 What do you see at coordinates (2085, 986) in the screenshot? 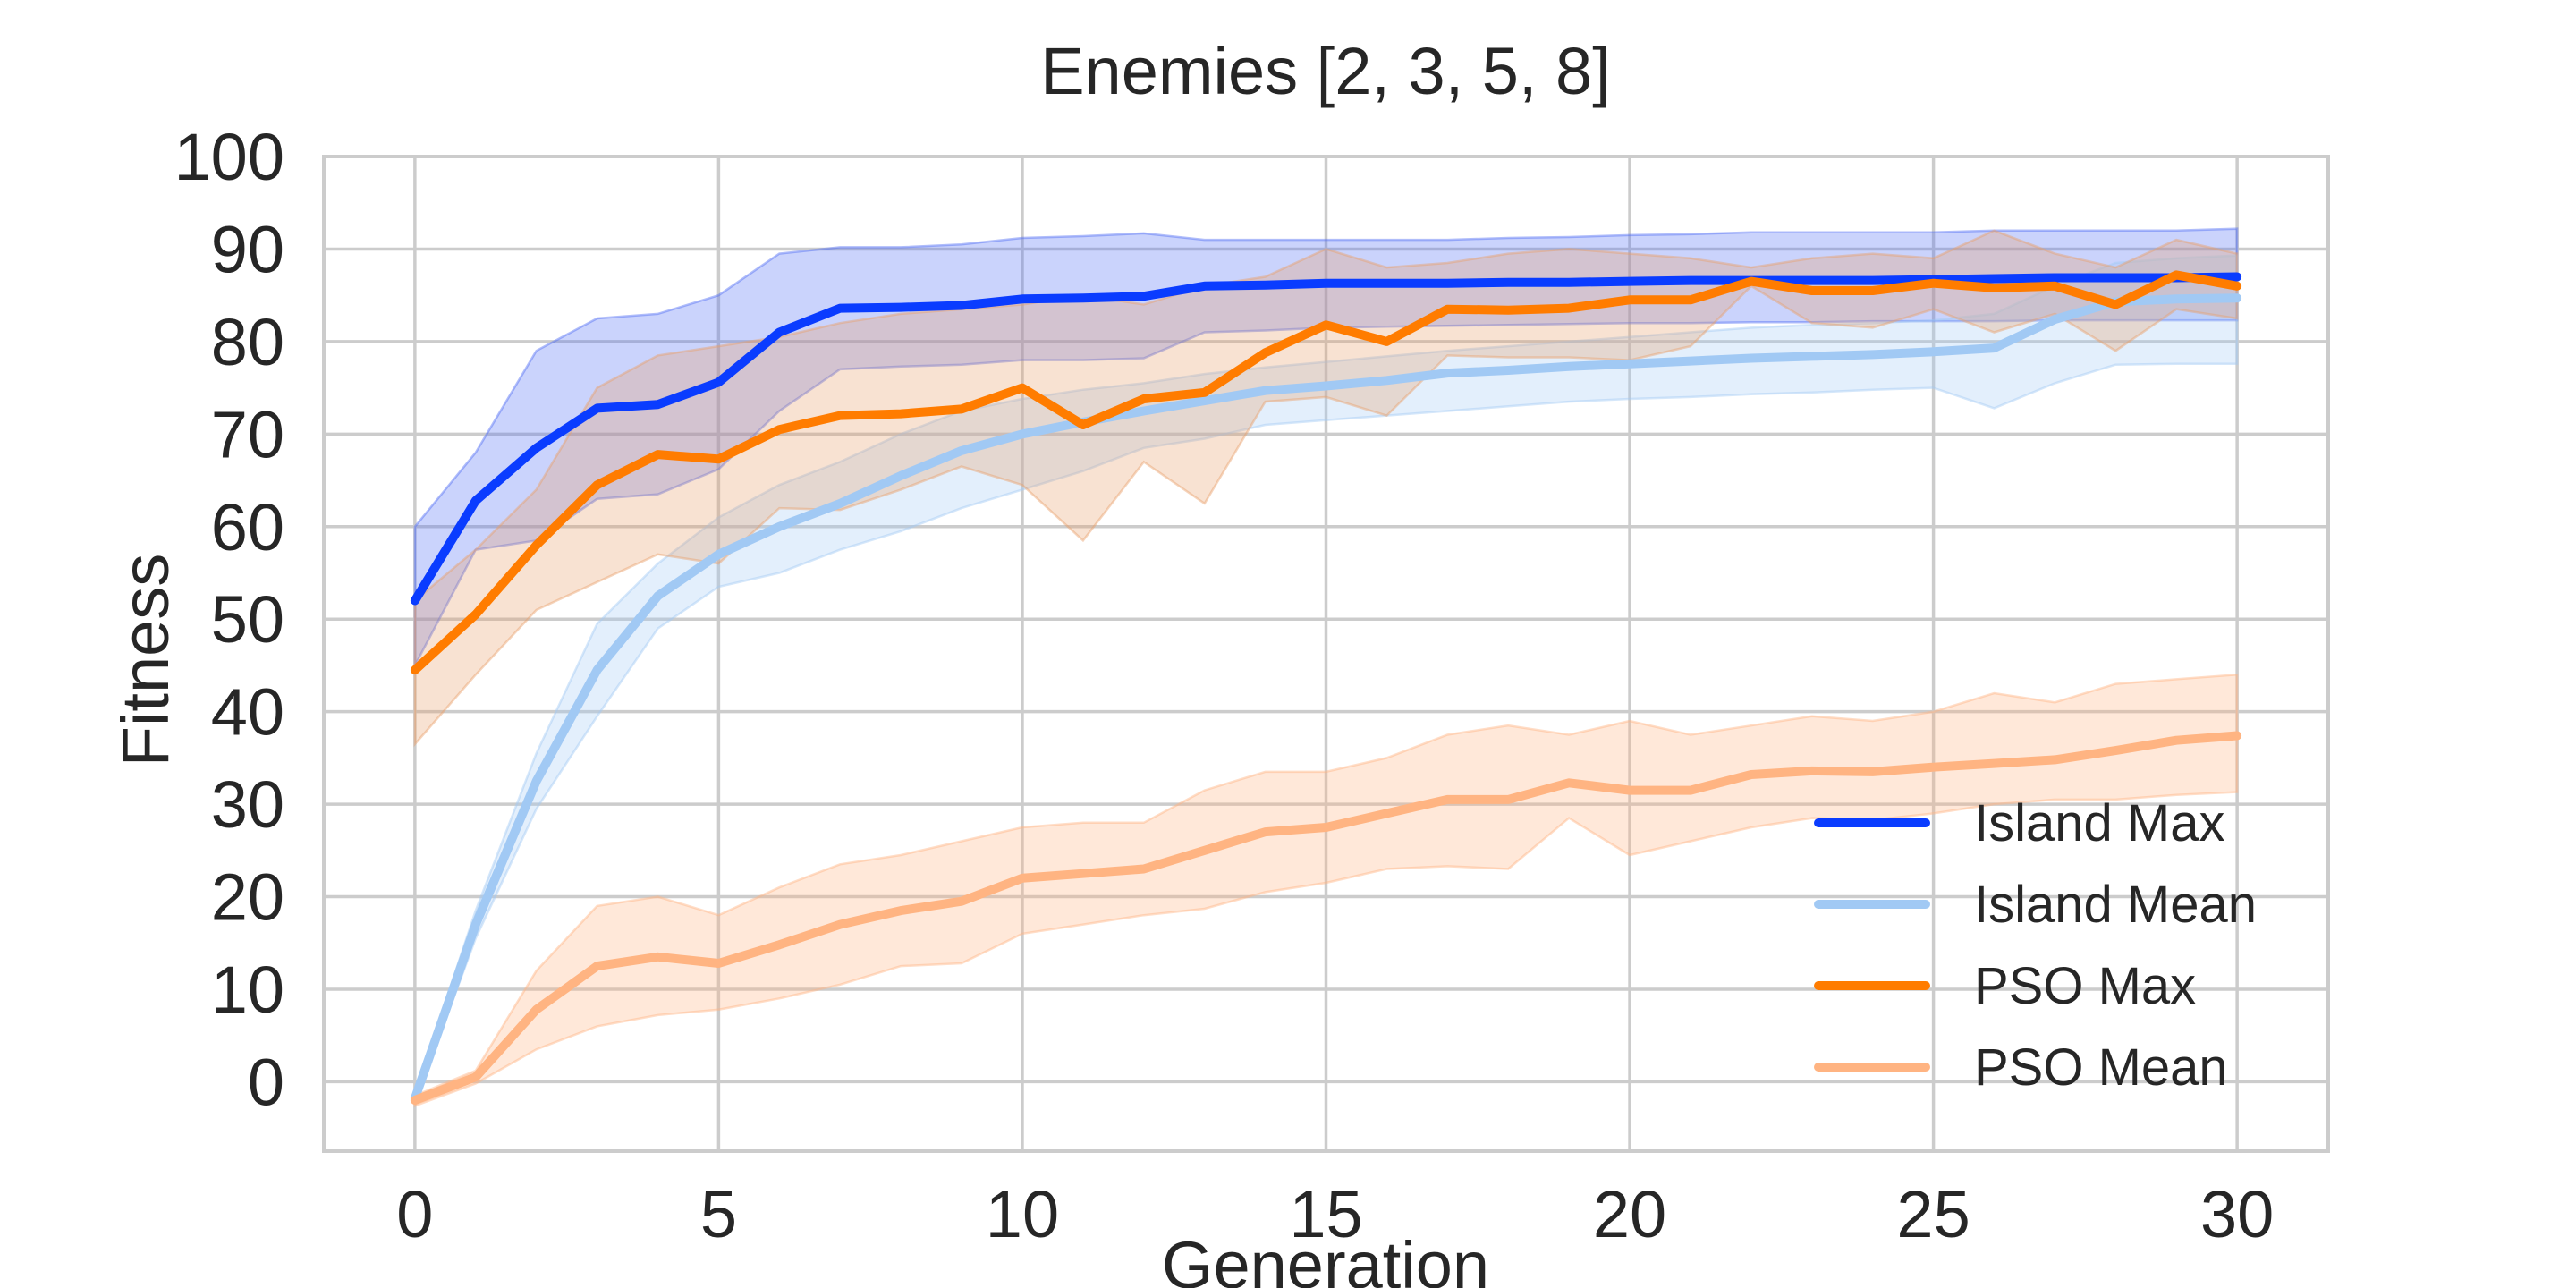
I see `legend-label-pso-max: PSO Max` at bounding box center [2085, 986].